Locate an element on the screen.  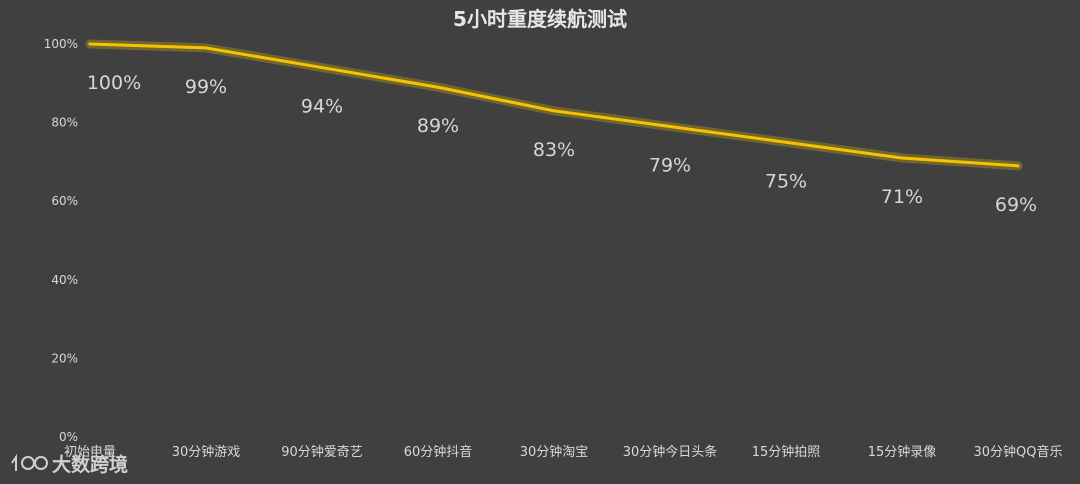
x-tick-label: 90分钟爱奇艺 is located at coordinates (322, 452).